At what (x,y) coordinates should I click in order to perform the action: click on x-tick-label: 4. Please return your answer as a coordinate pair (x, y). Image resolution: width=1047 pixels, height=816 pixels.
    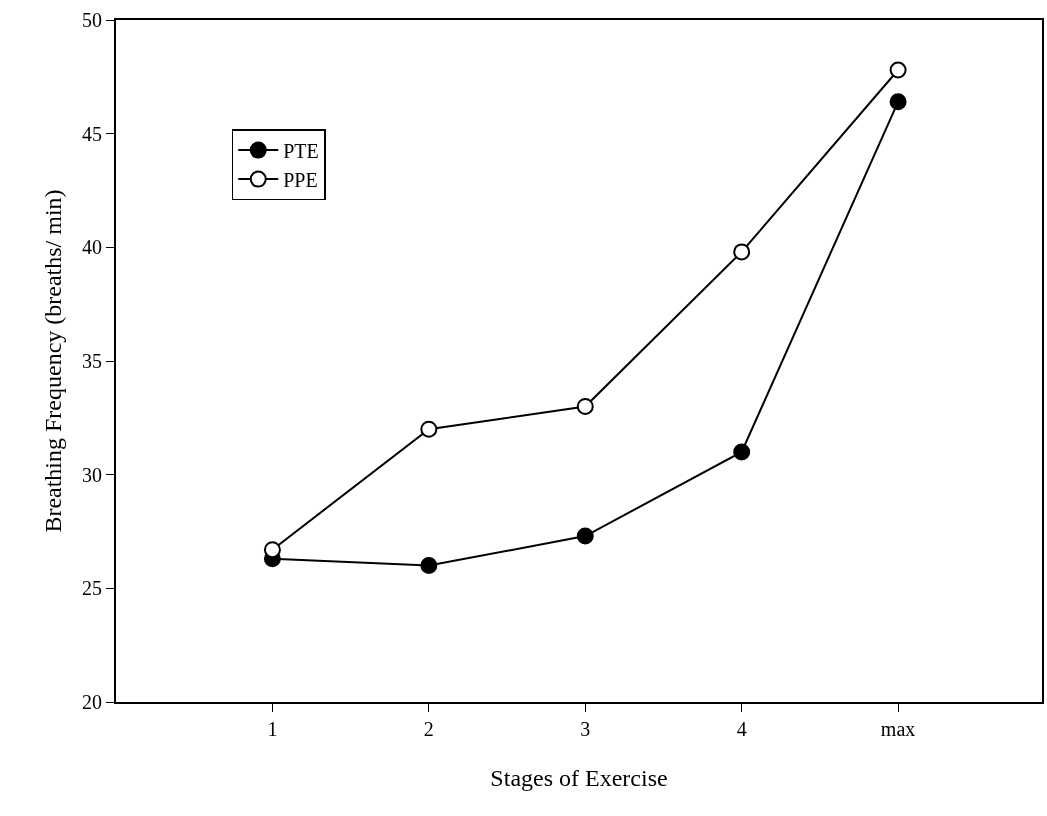
    Looking at the image, I should click on (741, 729).